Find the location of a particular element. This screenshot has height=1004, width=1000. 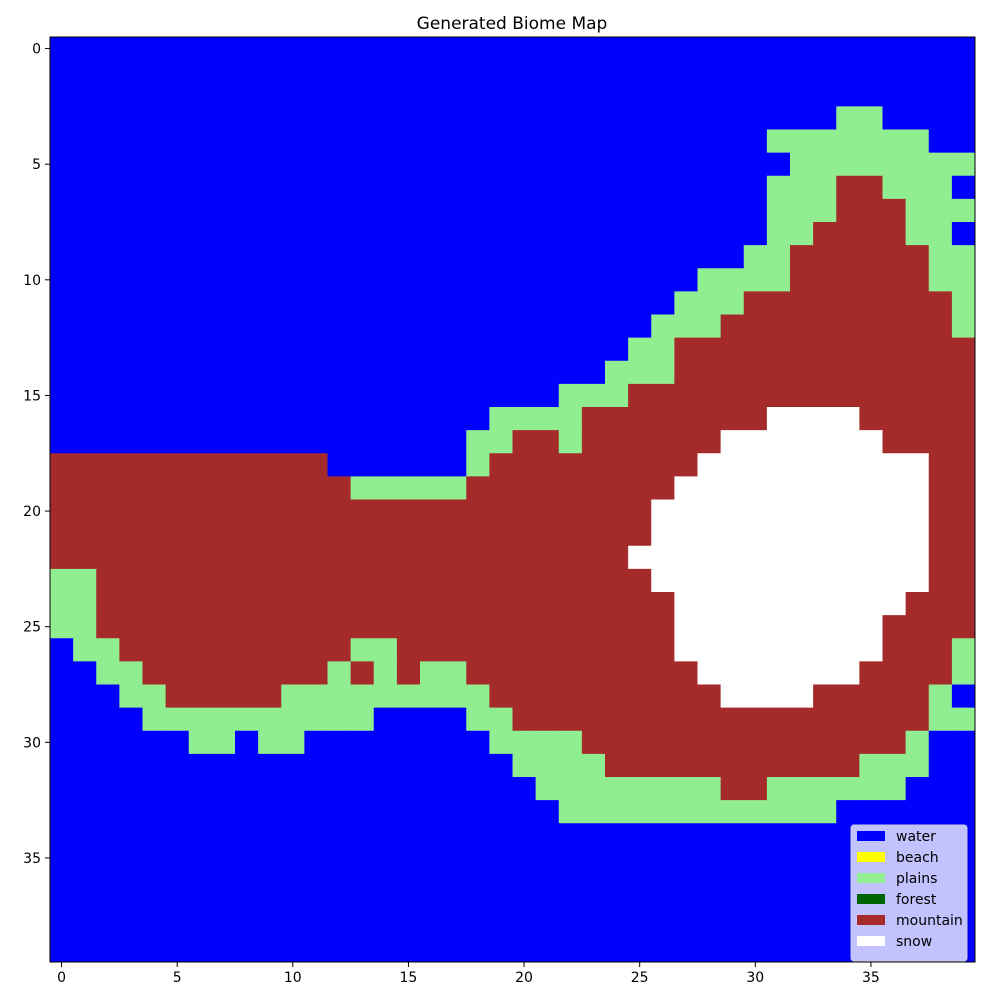

x-tick-label: 10 is located at coordinates (293, 978).